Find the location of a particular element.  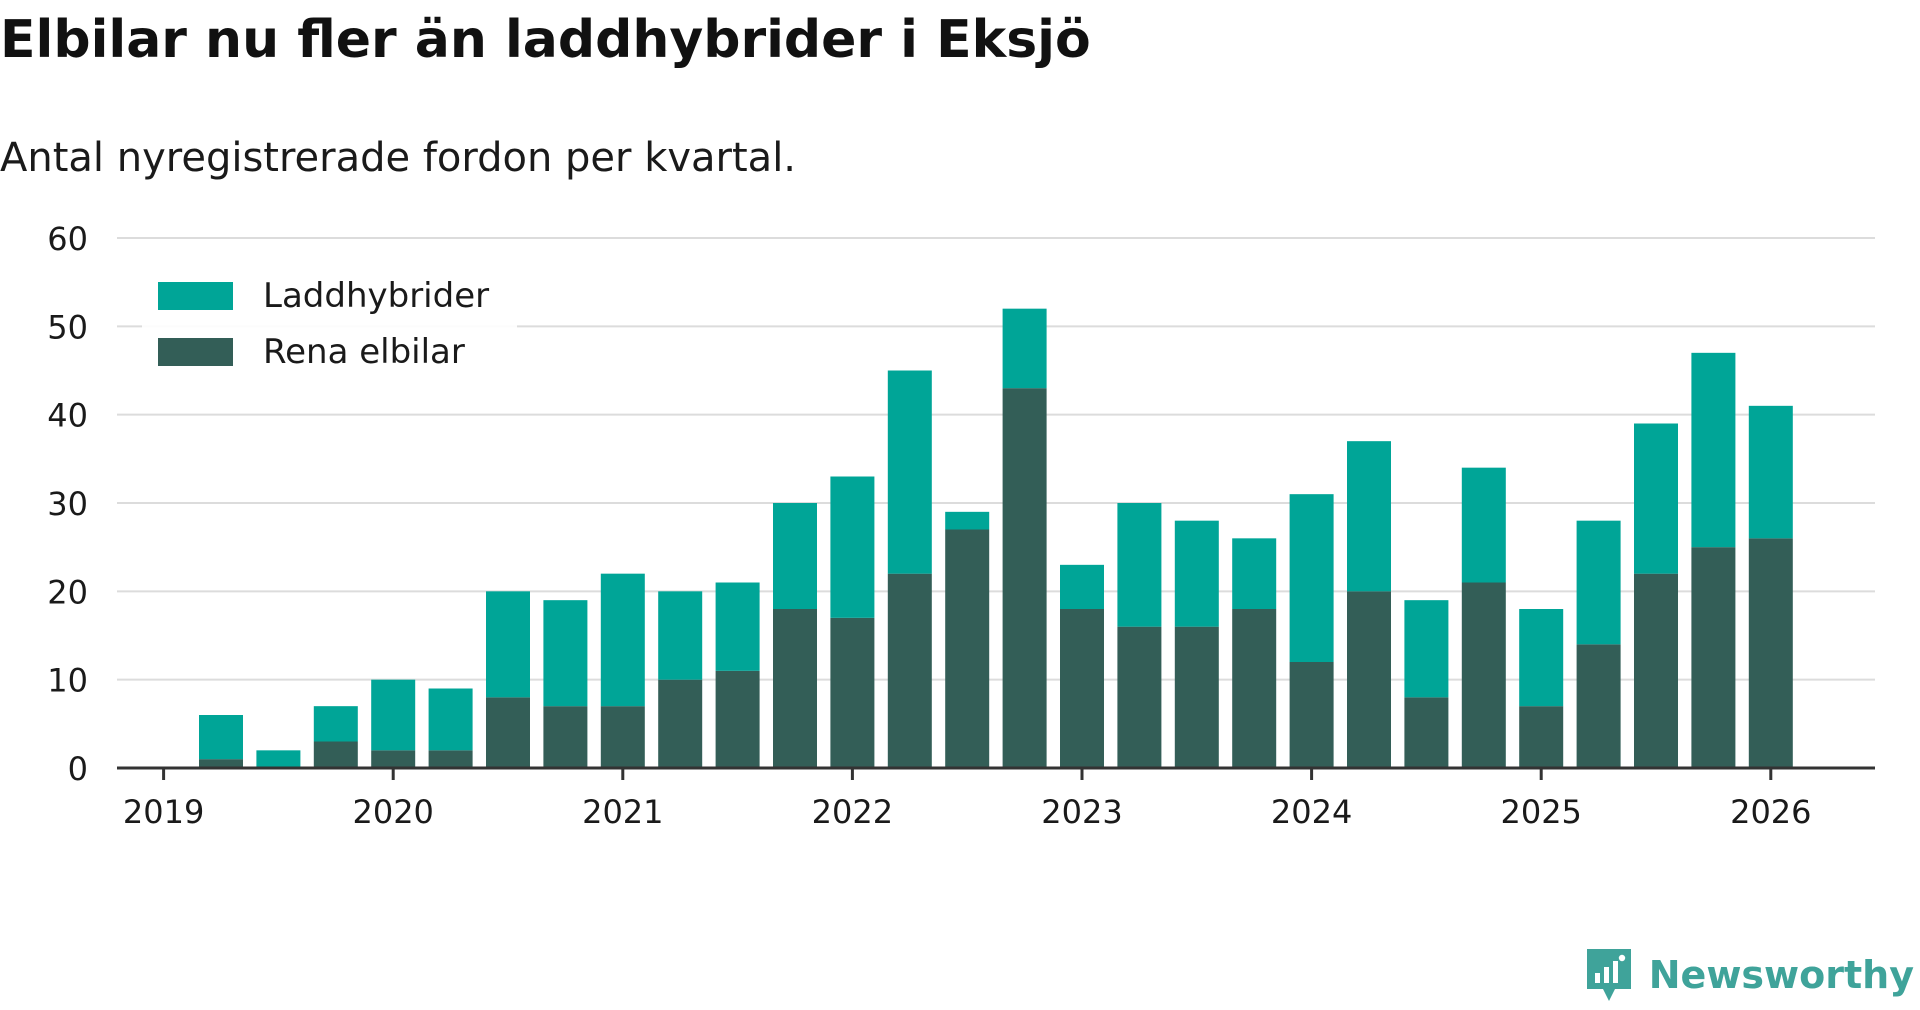

chart-title: Elbilar nu fler än laddhybrider i Eksjö is located at coordinates (545, 40).